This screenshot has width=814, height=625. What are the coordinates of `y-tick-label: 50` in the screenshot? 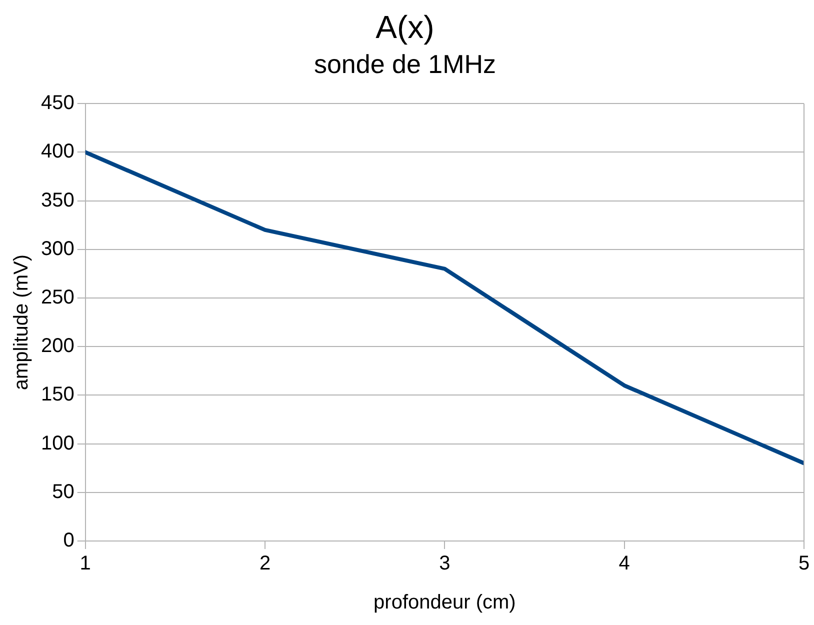 It's located at (63, 491).